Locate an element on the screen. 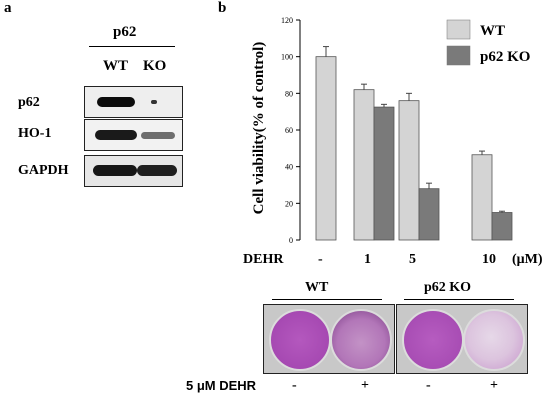 The height and width of the screenshot is (400, 550). blot-group-line is located at coordinates (132, 46).